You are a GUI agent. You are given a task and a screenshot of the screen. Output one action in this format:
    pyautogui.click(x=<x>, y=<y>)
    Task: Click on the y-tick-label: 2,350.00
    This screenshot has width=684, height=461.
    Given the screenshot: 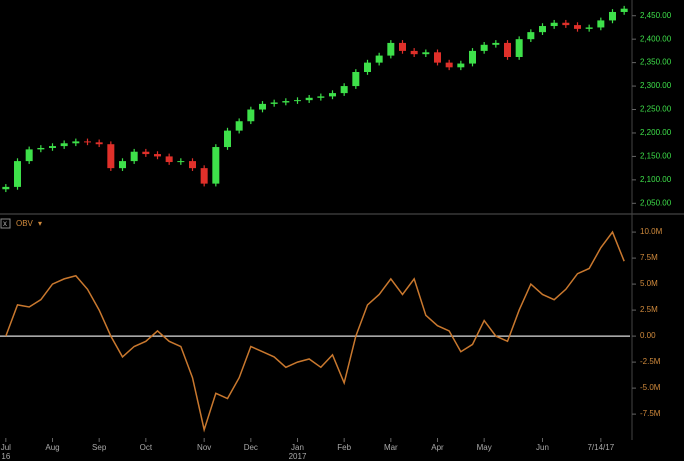 What is the action you would take?
    pyautogui.click(x=656, y=62)
    